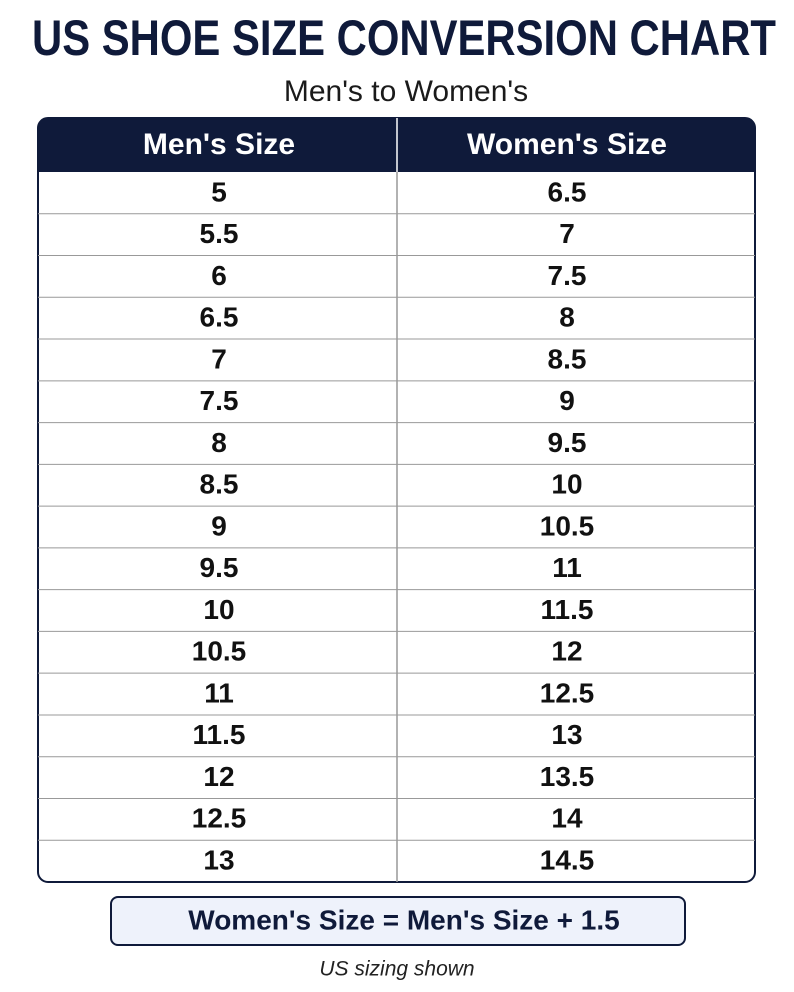 The height and width of the screenshot is (992, 794). What do you see at coordinates (219, 191) in the screenshot?
I see `table-cell: 5` at bounding box center [219, 191].